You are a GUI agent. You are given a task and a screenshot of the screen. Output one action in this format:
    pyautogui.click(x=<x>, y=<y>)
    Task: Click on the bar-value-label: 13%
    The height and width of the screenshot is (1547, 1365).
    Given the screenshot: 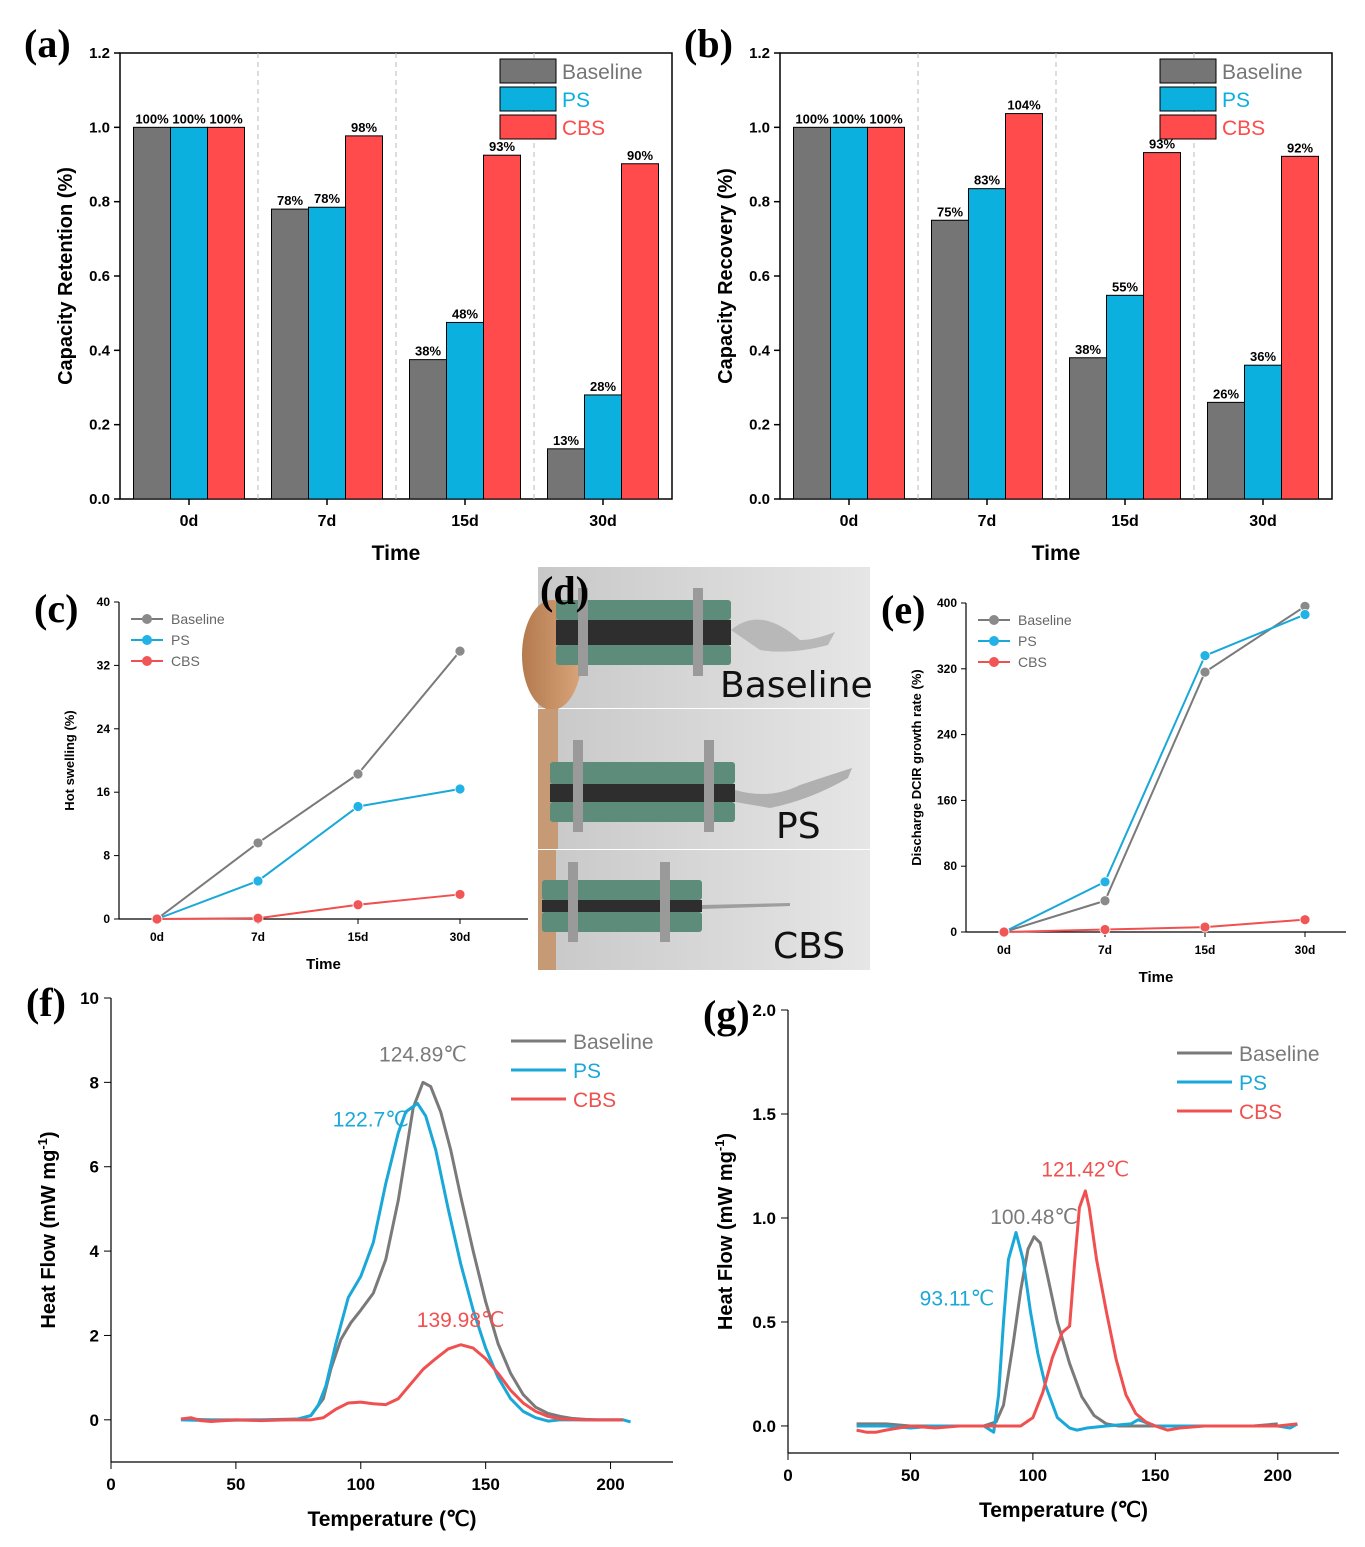 What is the action you would take?
    pyautogui.click(x=566, y=440)
    